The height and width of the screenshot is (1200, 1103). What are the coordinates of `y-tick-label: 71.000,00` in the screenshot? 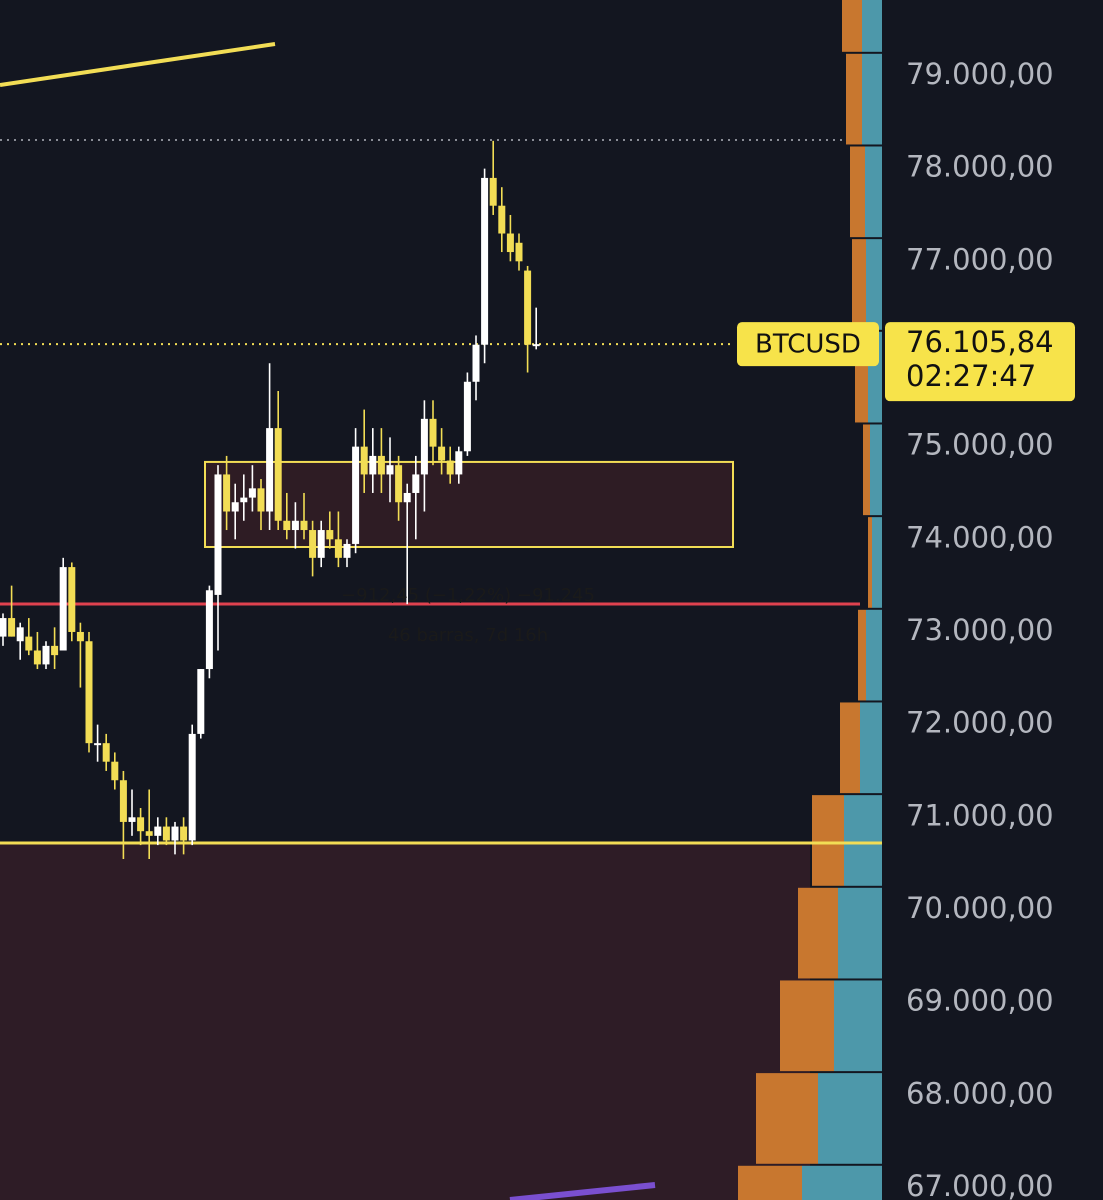 It's located at (980, 815).